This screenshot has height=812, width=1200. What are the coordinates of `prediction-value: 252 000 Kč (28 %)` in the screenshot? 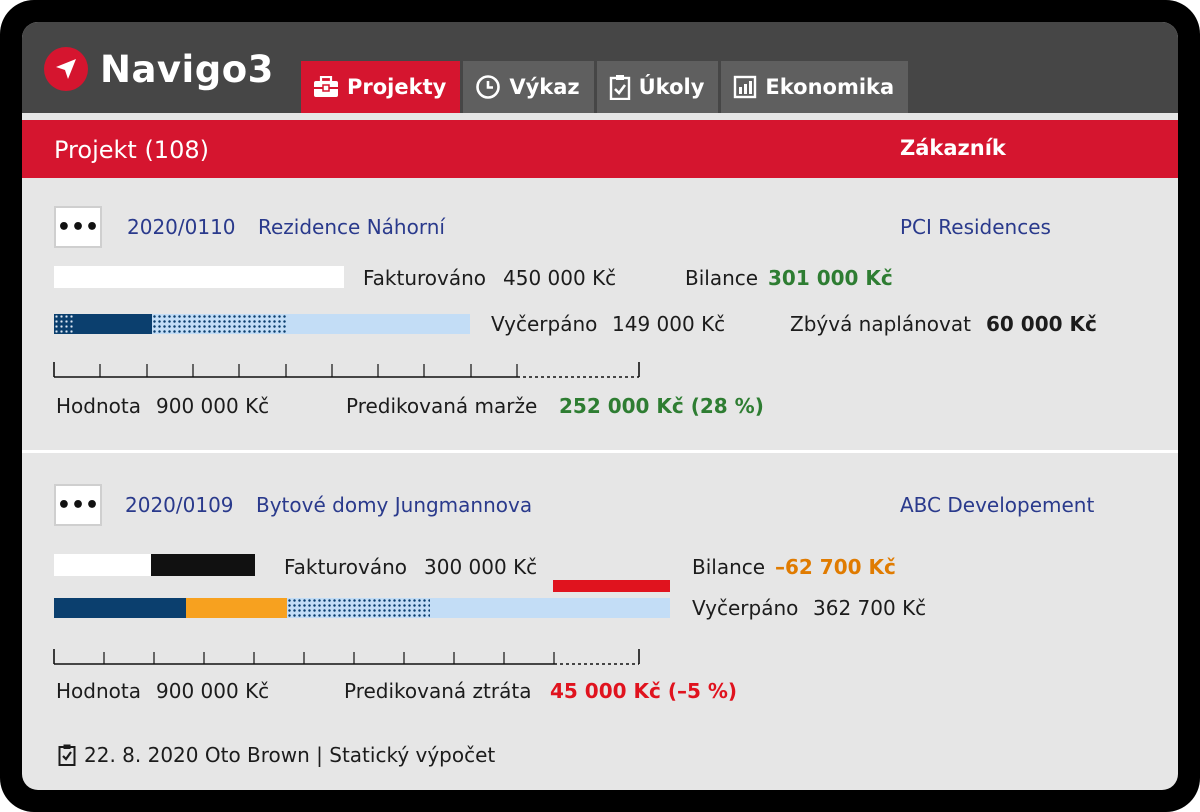 It's located at (661, 406).